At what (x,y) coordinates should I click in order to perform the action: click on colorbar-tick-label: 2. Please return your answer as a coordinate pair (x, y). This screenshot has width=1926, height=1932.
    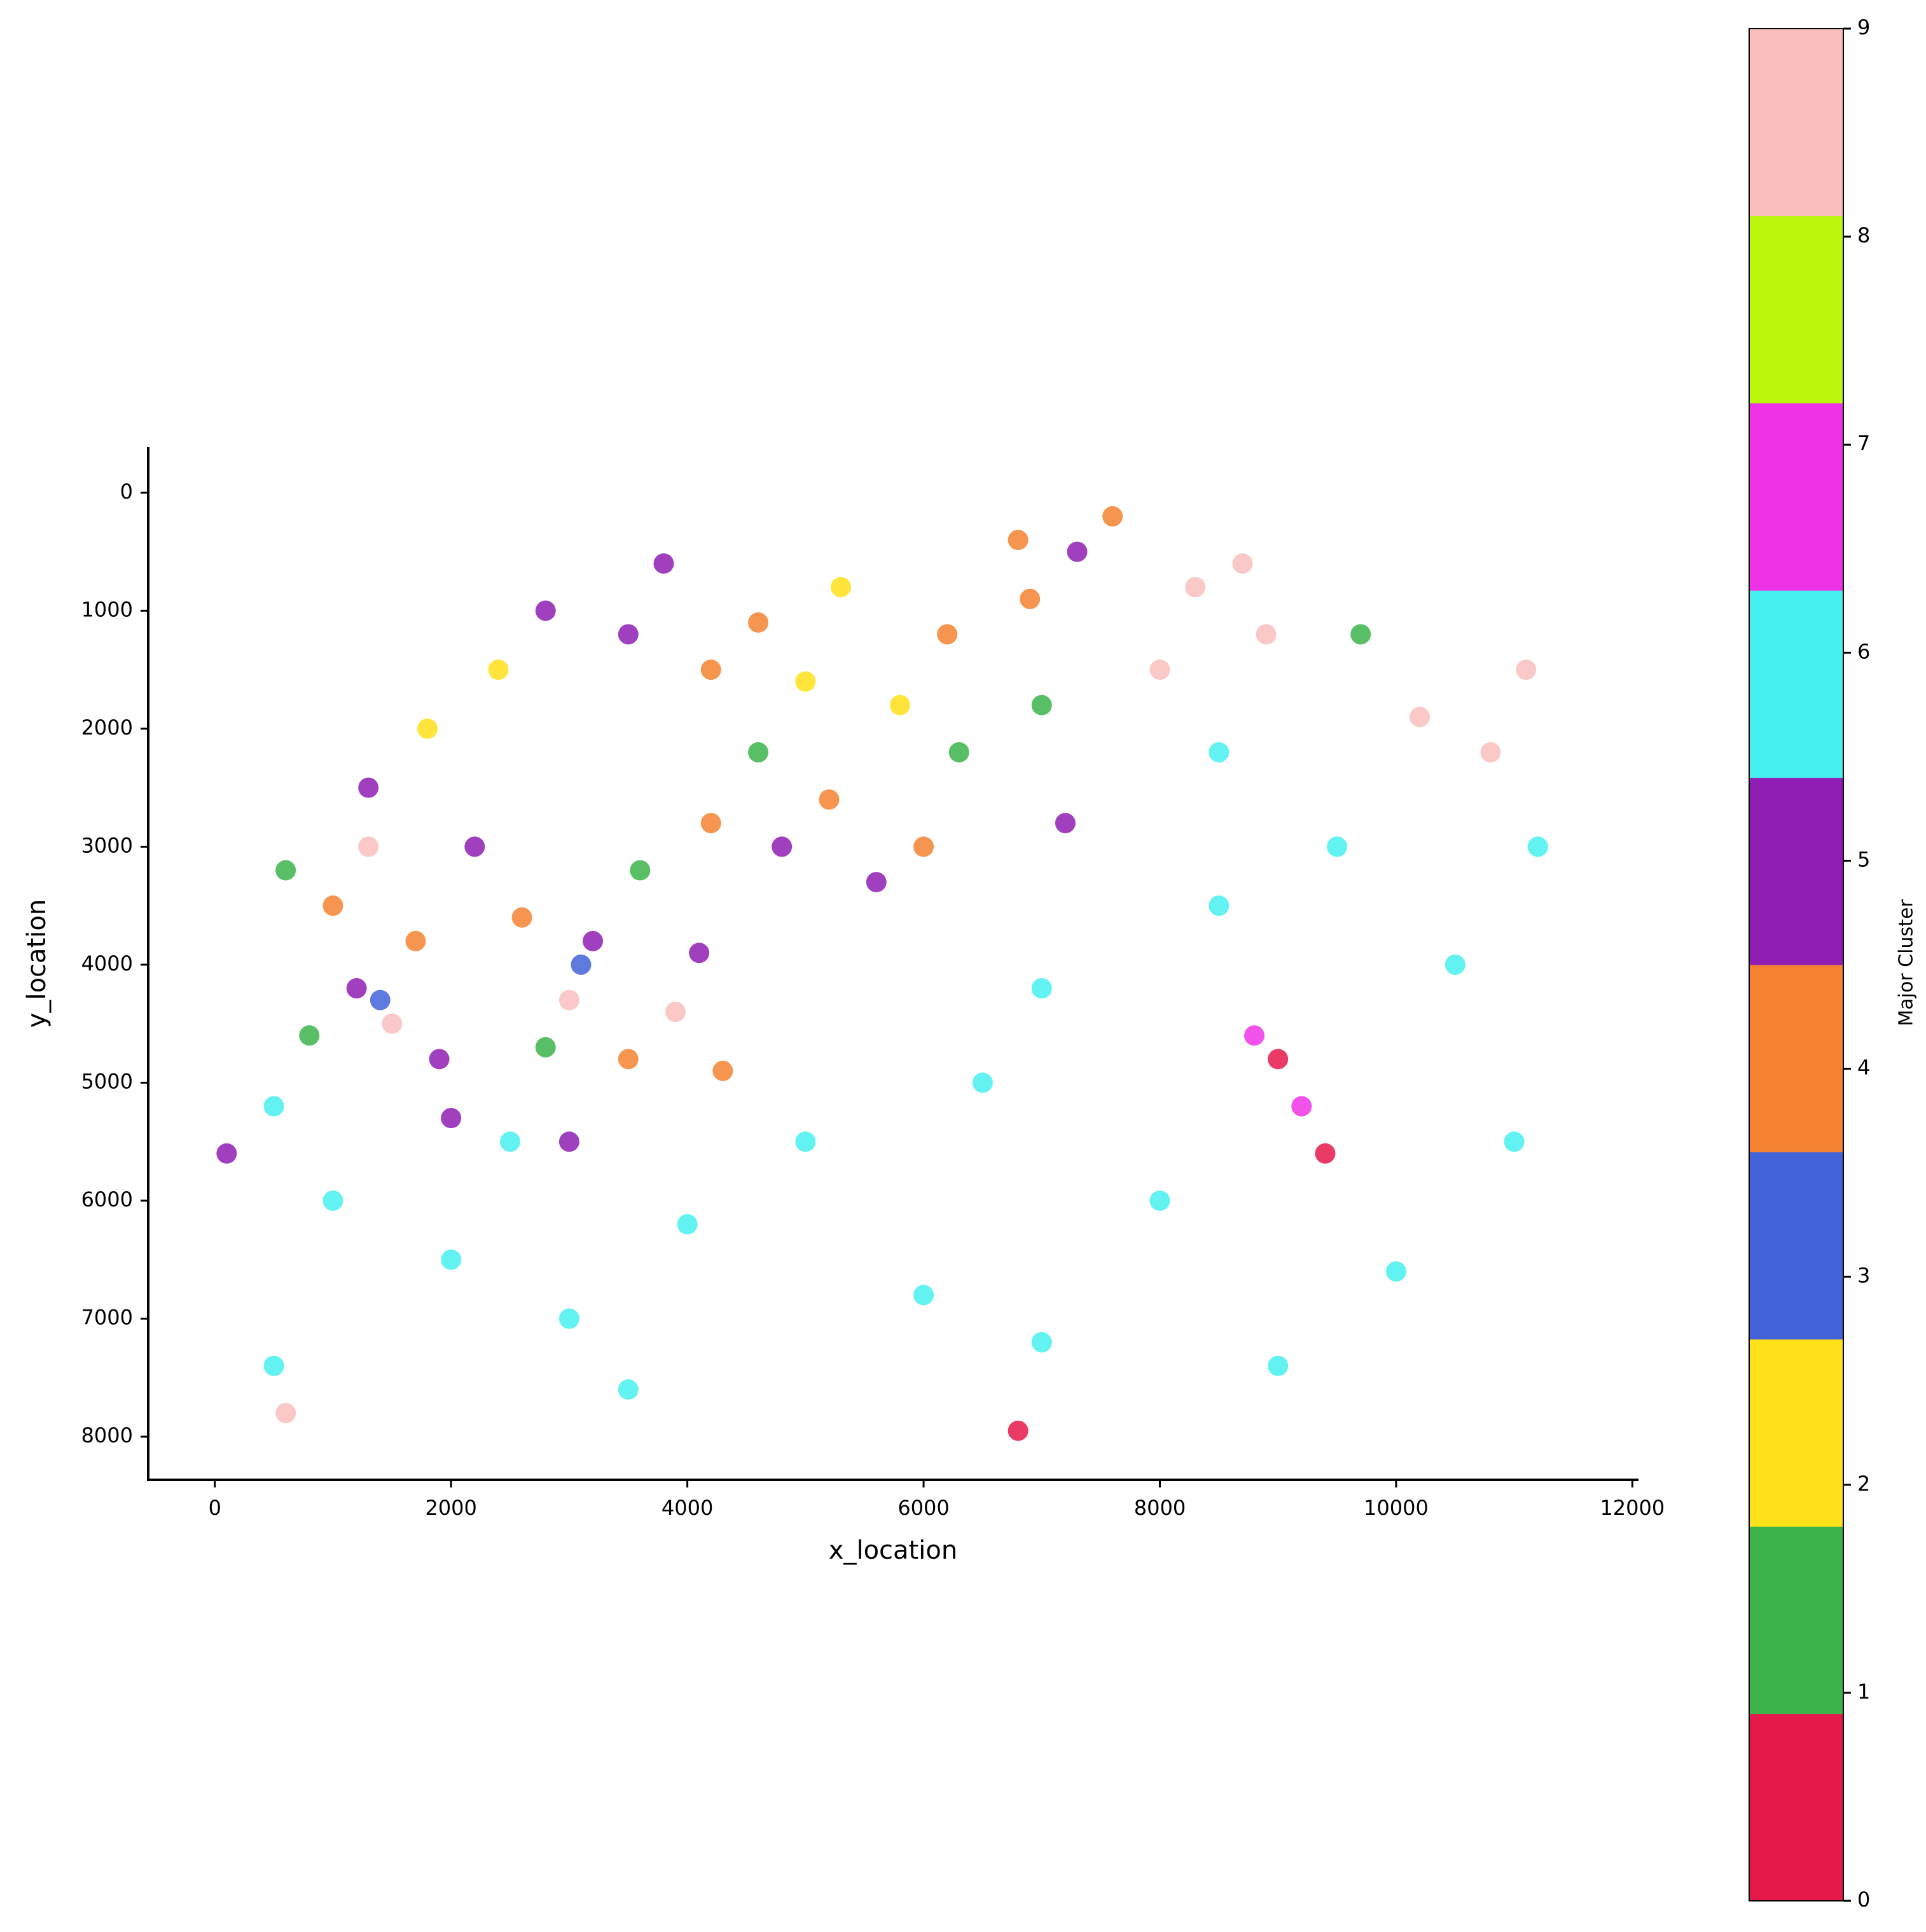
    Looking at the image, I should click on (1864, 1484).